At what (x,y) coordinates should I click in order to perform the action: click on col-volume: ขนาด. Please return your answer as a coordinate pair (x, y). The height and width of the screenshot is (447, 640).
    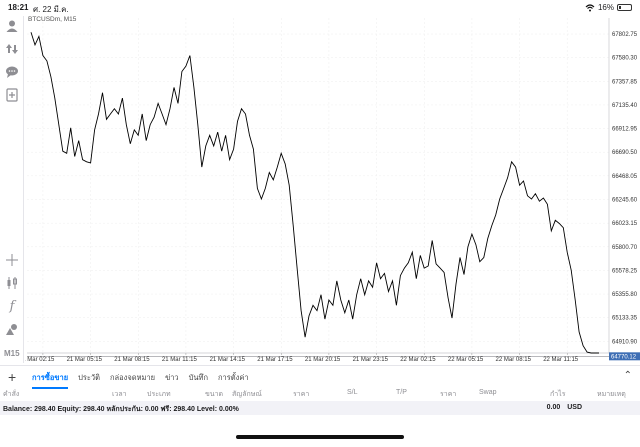
    Looking at the image, I should click on (214, 394).